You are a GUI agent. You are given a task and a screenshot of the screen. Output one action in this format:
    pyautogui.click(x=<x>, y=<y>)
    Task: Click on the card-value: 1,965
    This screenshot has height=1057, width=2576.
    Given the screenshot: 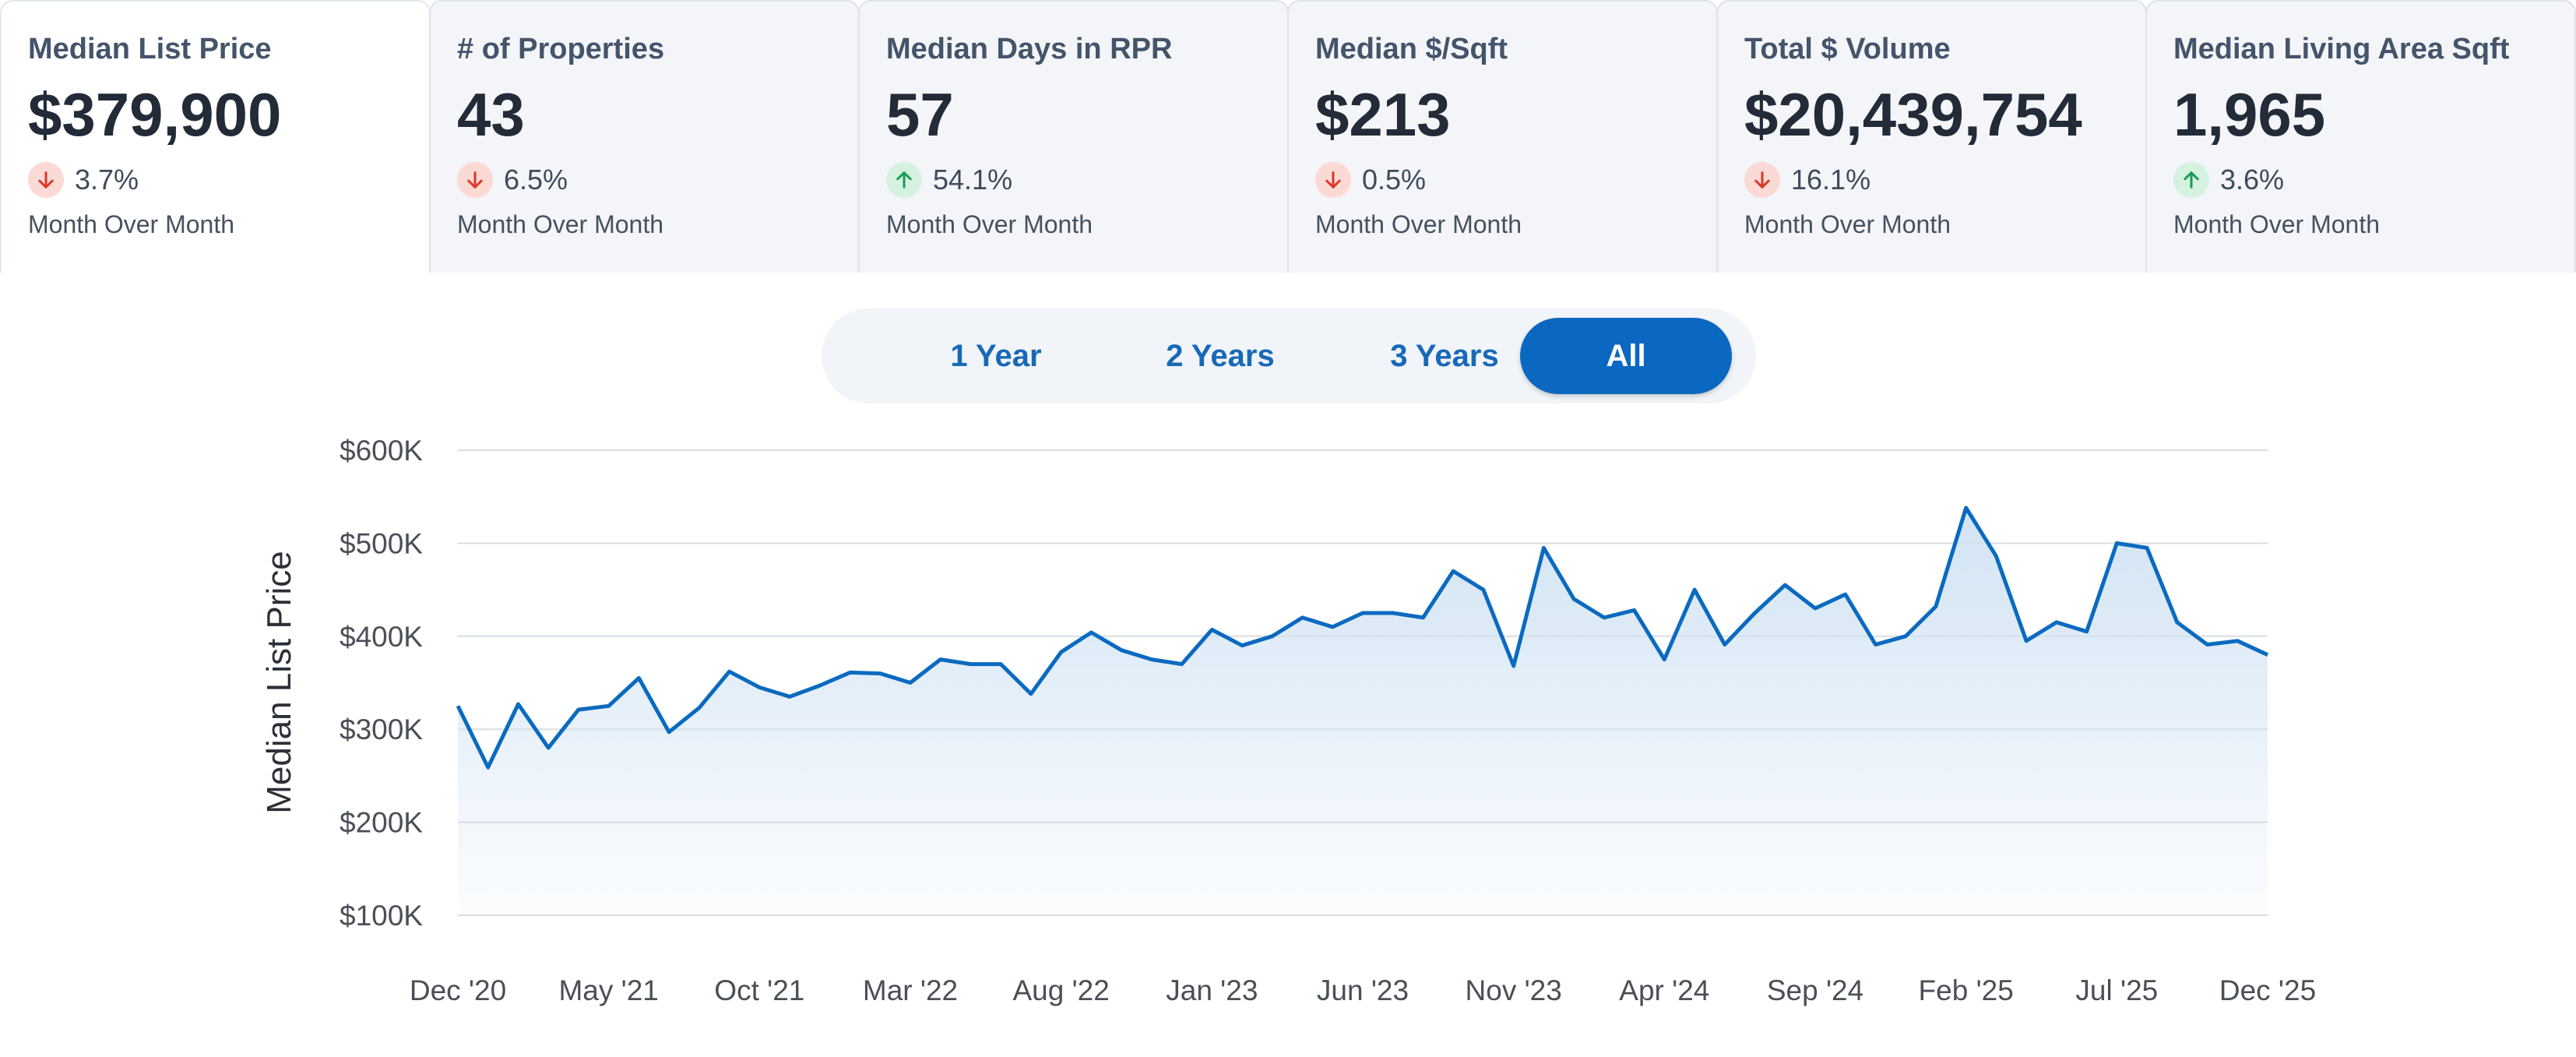 What is the action you would take?
    pyautogui.click(x=2249, y=114)
    